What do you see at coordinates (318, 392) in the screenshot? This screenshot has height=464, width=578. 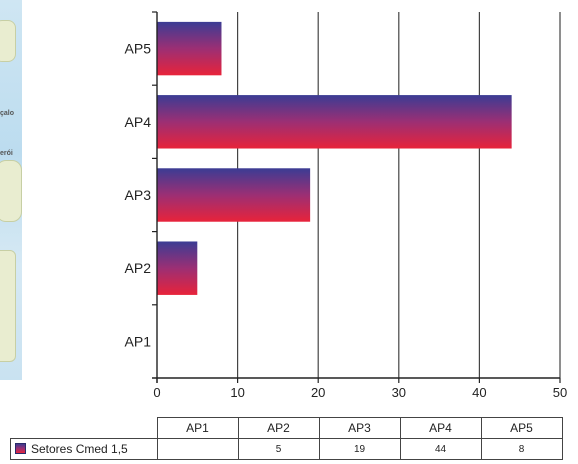 I see `x-tick-label: 20` at bounding box center [318, 392].